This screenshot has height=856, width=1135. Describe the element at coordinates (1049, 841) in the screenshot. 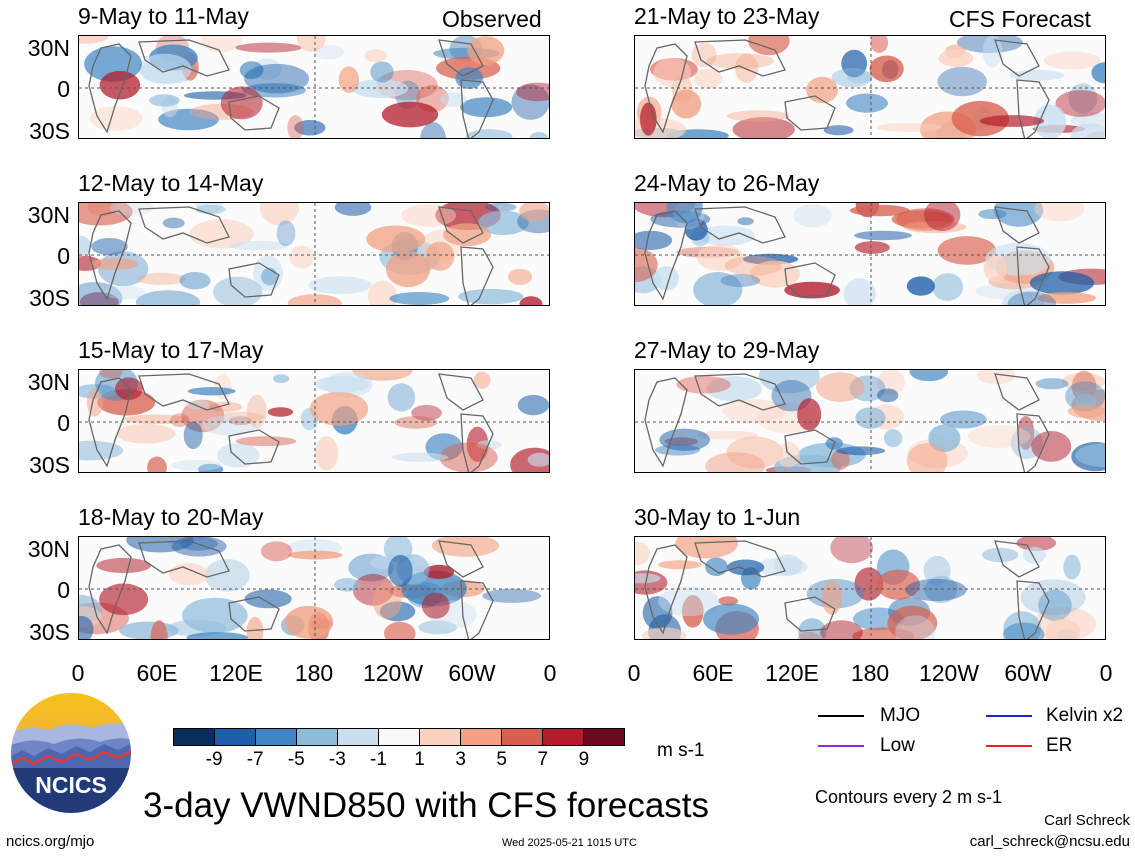

I see `author-email: carl_schreck@ncsu.edu` at that location.